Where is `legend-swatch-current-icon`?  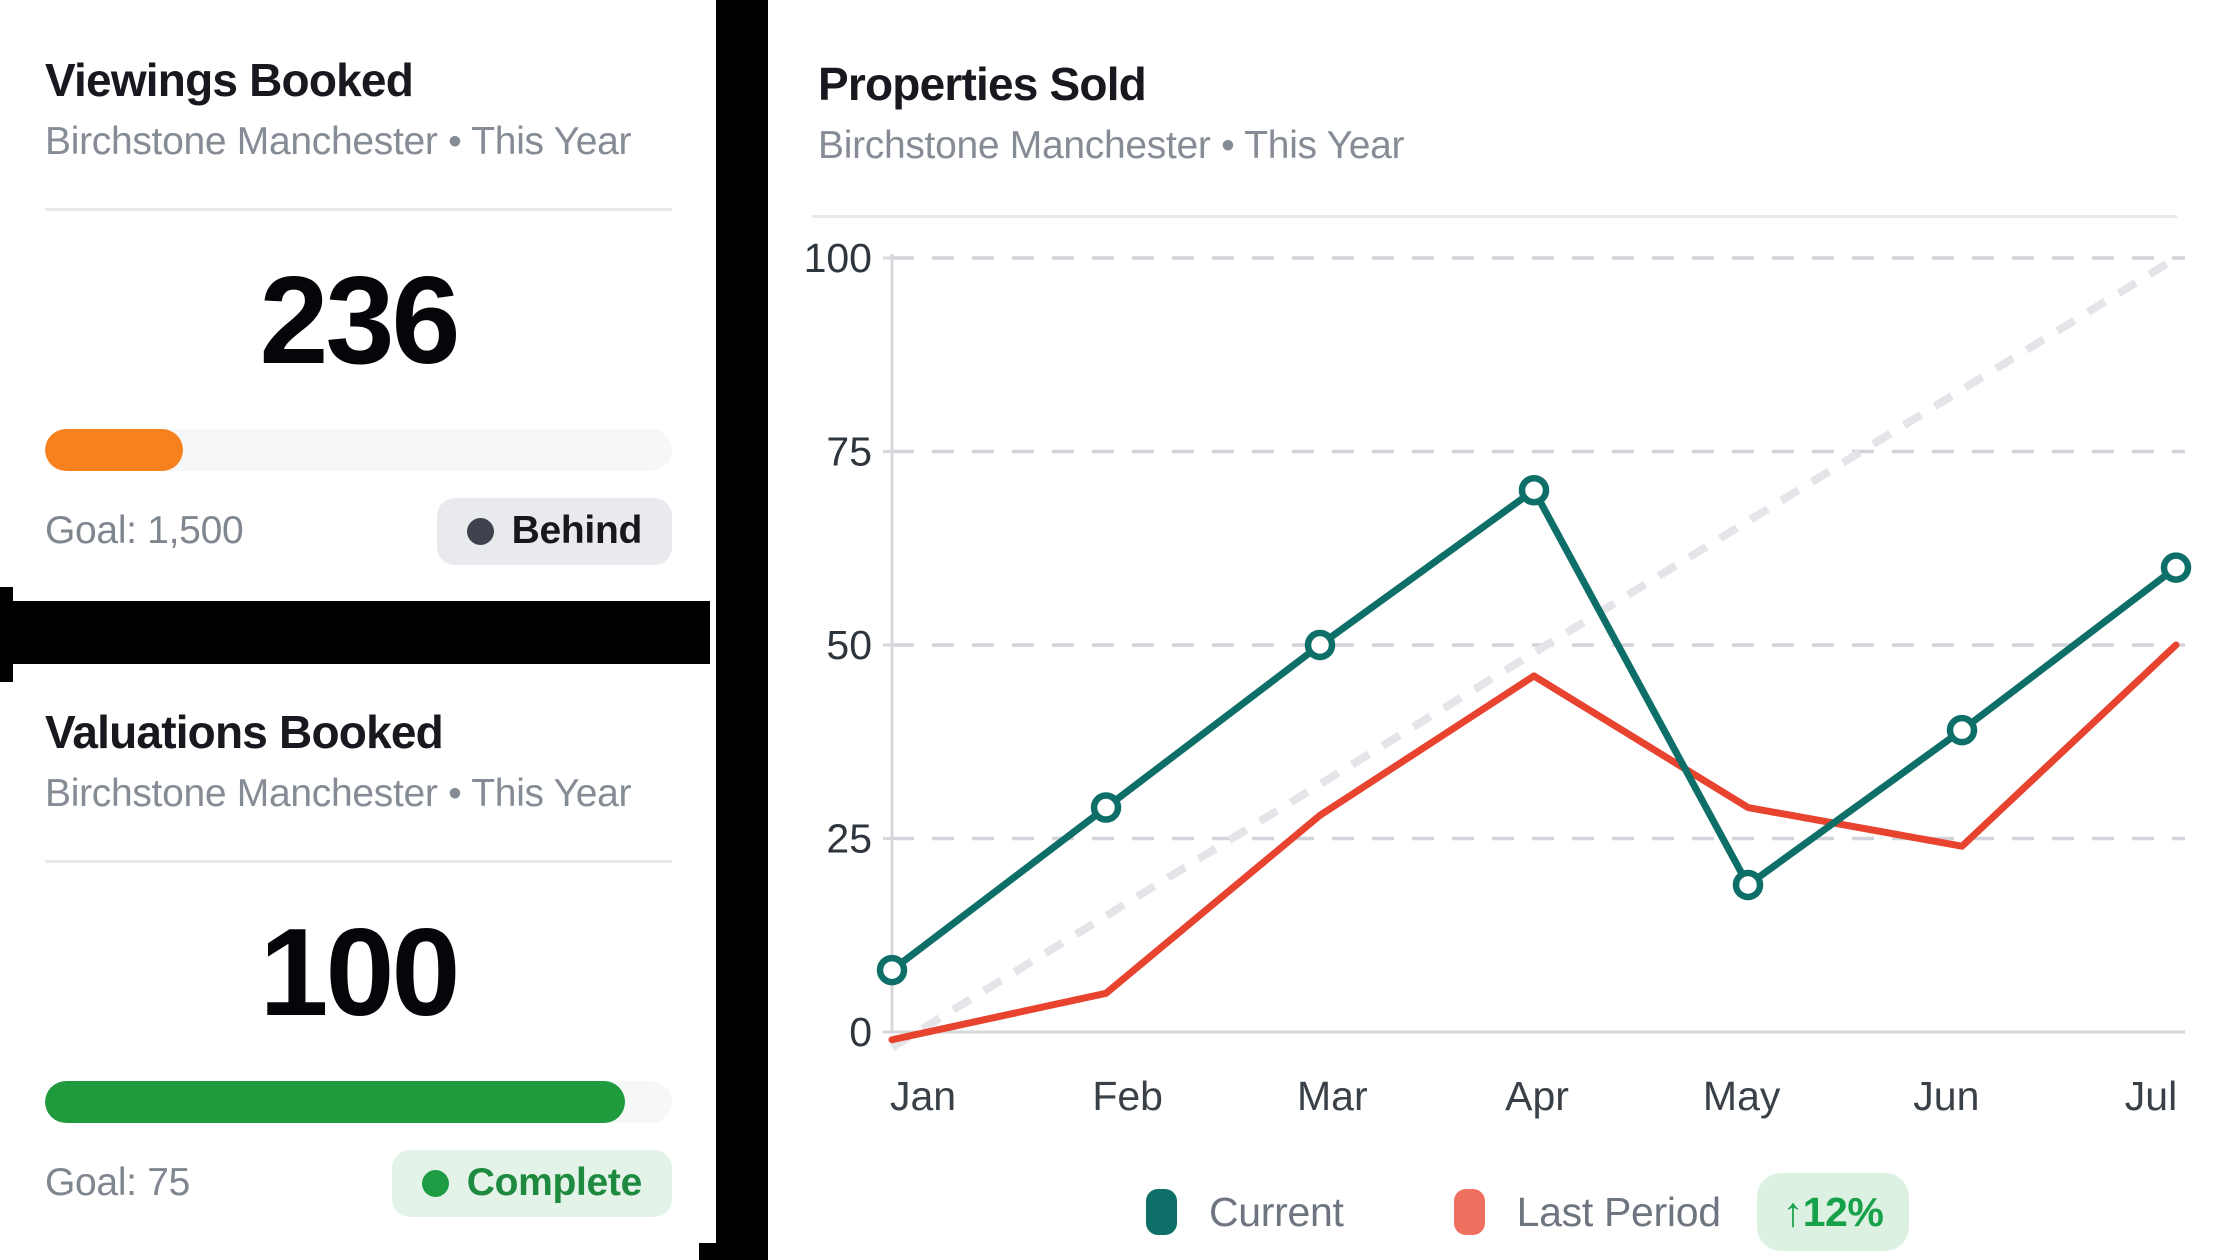
legend-swatch-current-icon is located at coordinates (1161, 1212).